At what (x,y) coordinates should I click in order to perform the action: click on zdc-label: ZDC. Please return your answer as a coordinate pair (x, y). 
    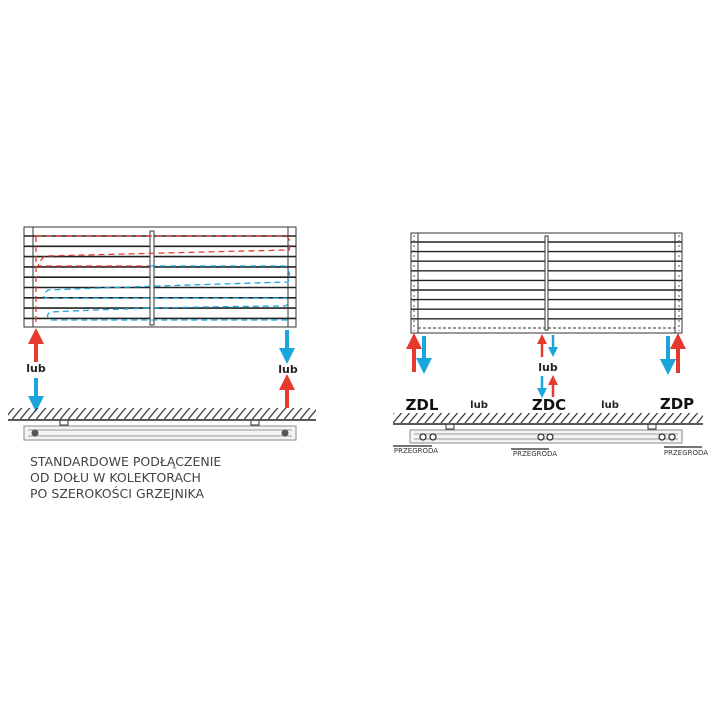
    Looking at the image, I should click on (549, 405).